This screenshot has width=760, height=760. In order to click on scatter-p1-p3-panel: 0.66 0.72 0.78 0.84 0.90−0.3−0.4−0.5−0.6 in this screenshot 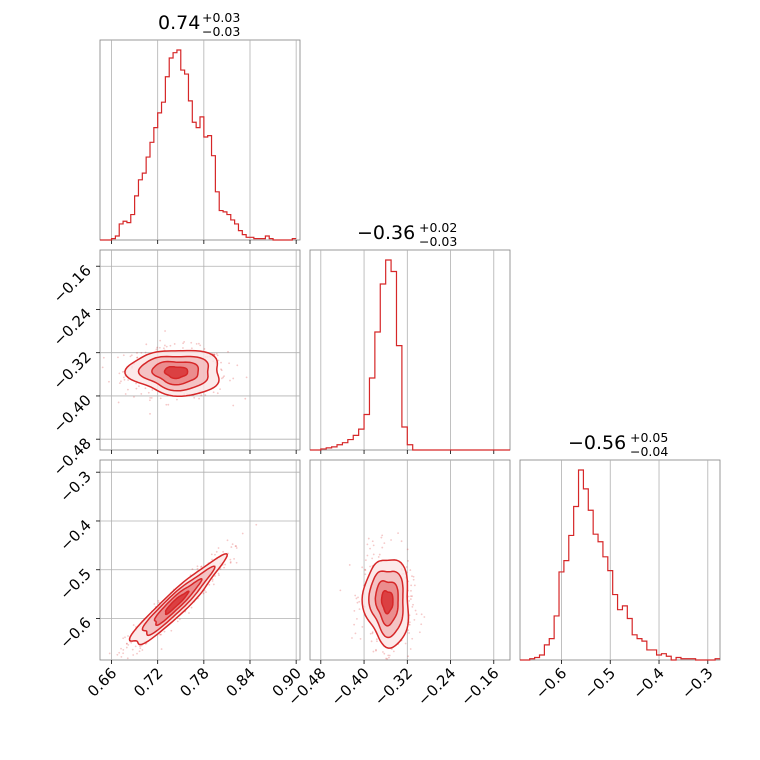, I will do `click(180, 579)`.